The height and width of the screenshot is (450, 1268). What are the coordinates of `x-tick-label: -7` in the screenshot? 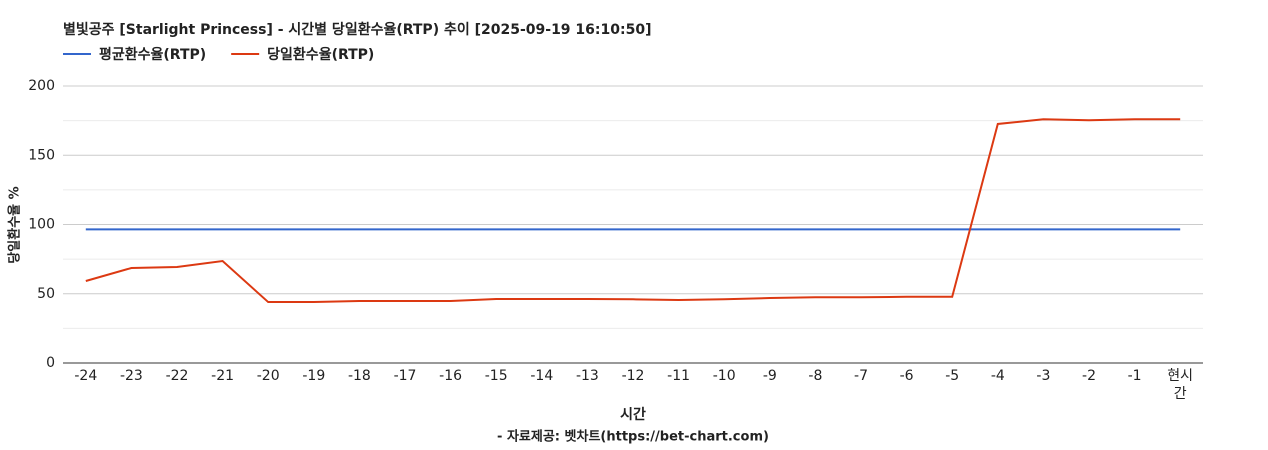 It's located at (861, 376).